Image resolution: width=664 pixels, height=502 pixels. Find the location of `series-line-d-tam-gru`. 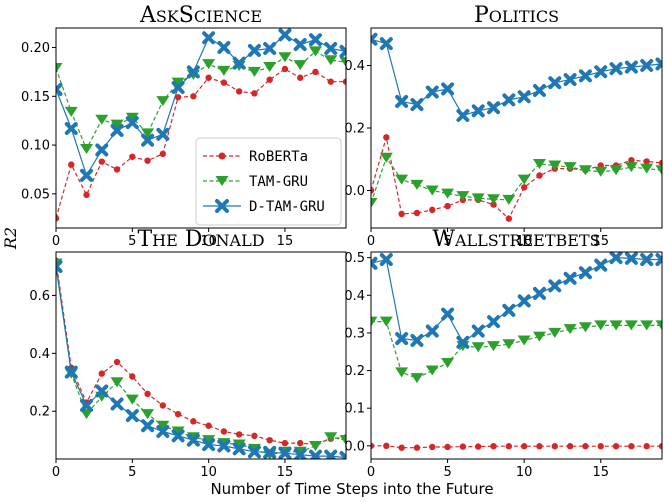

series-line-d-tam-gru is located at coordinates (516, 300).